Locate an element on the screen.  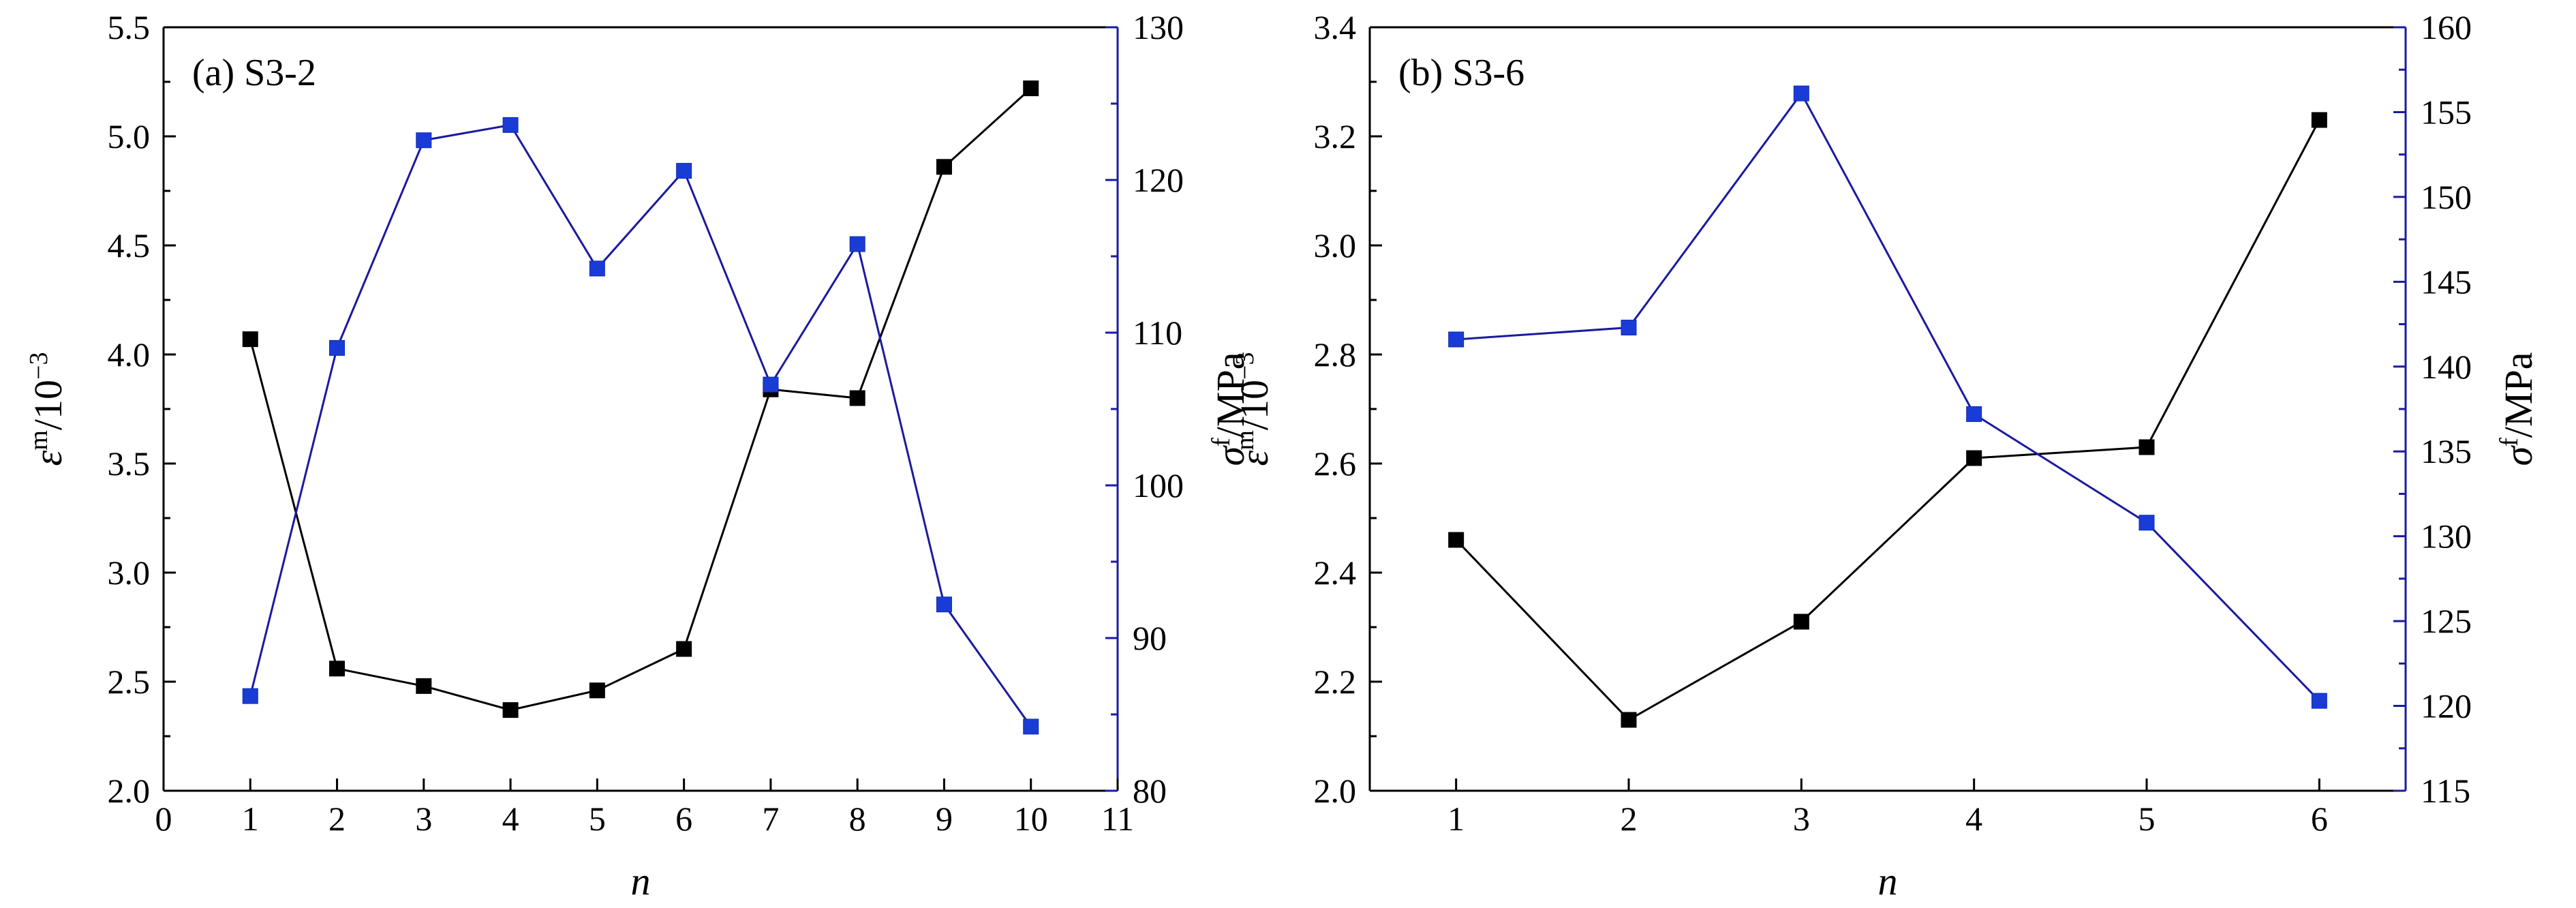
left-y-tick-label: 2.5 is located at coordinates (129, 682).